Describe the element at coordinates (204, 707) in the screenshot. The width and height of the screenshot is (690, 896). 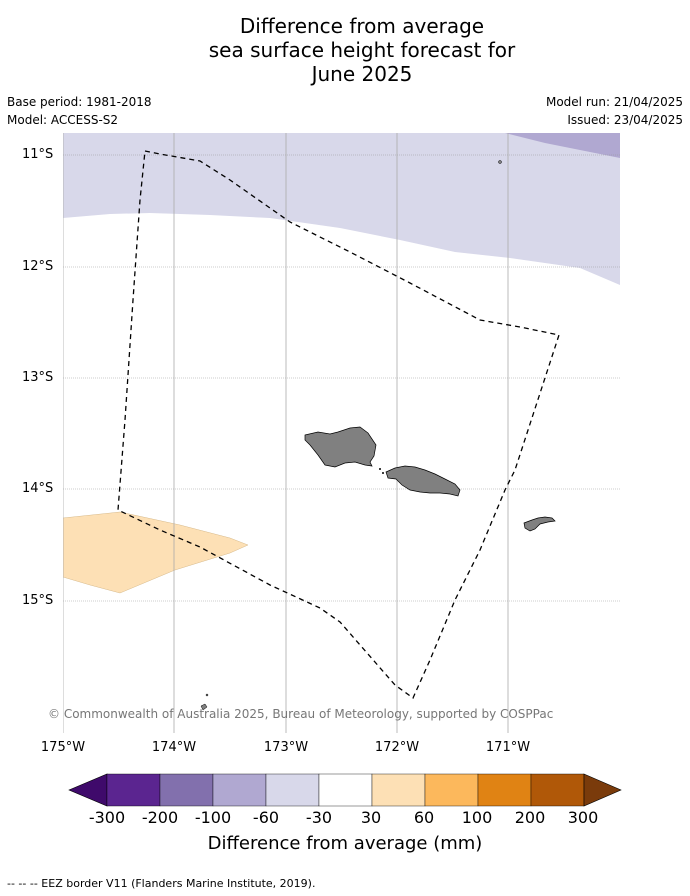
I see `small-island-south` at that location.